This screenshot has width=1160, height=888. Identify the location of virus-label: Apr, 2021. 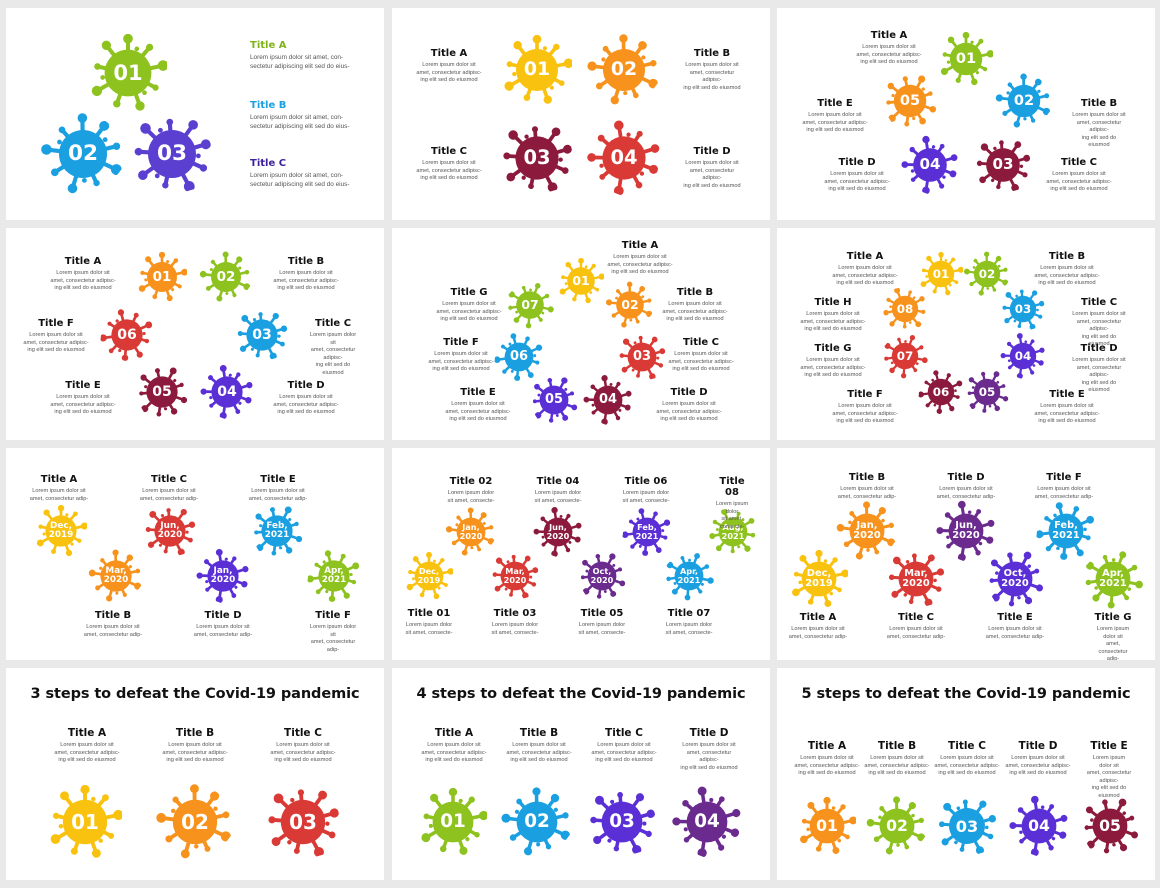
(689, 575).